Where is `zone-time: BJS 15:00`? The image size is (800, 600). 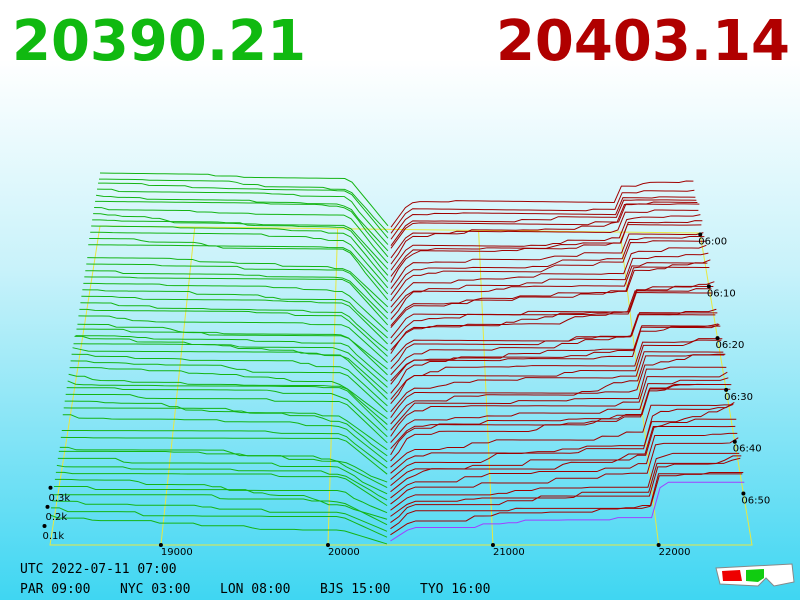
zone-time: BJS 15:00 is located at coordinates (355, 589).